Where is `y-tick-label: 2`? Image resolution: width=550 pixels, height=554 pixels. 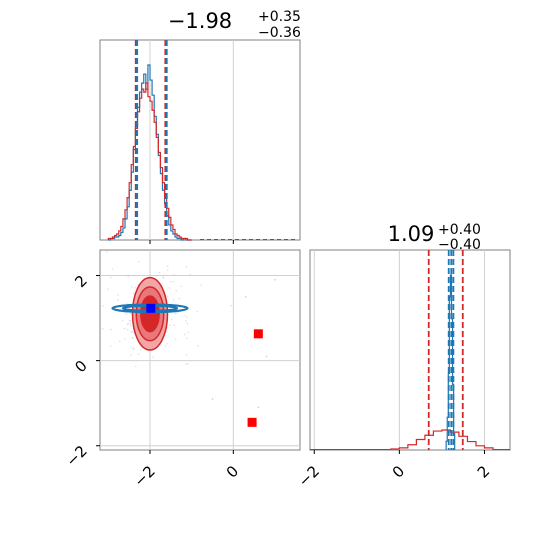
y-tick-label: 2 is located at coordinates (80, 281).